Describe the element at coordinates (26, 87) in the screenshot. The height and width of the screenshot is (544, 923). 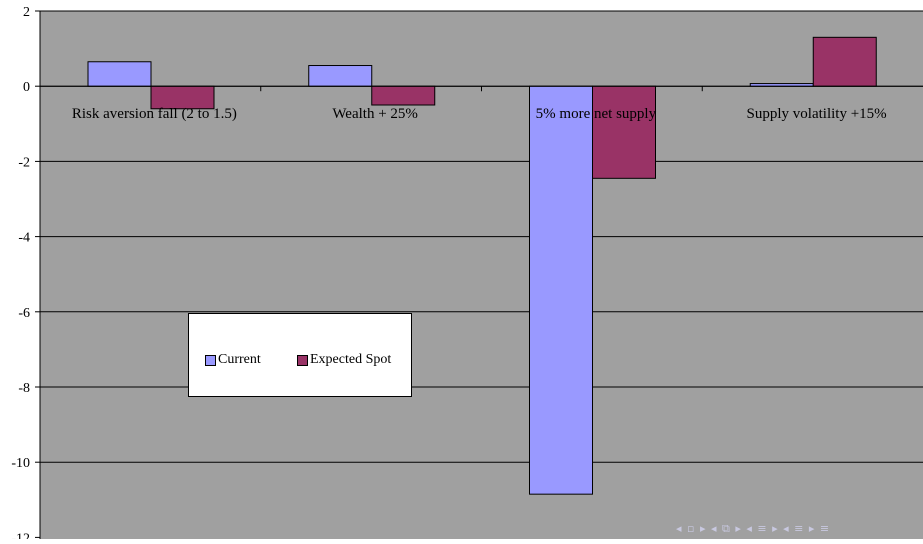
I see `y-tick-label: 0` at that location.